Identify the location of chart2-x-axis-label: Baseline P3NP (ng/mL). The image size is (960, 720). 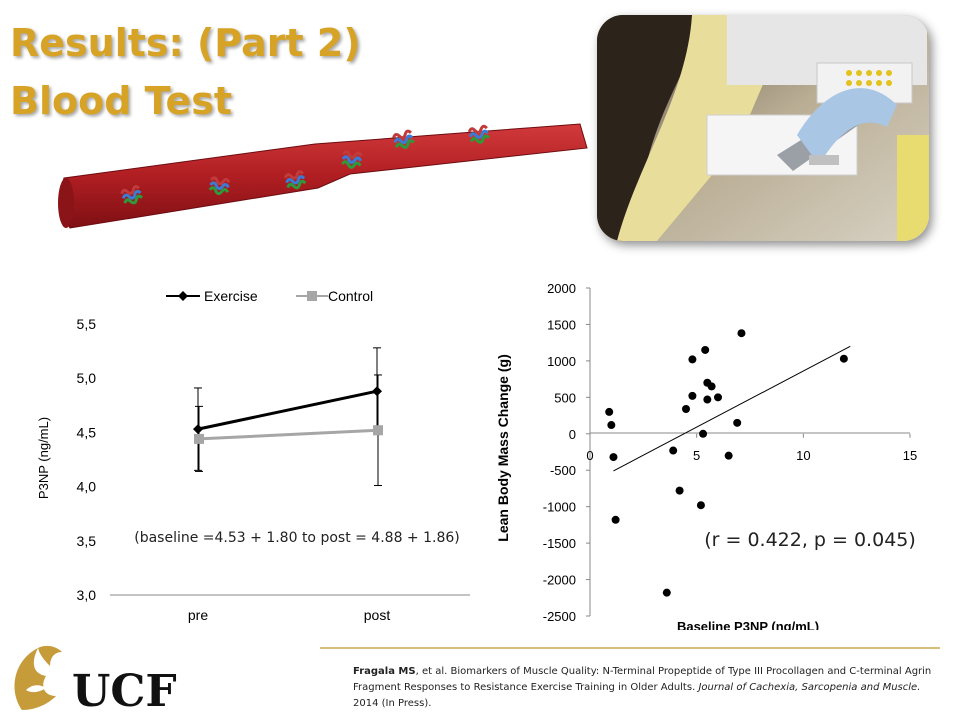
(748, 624).